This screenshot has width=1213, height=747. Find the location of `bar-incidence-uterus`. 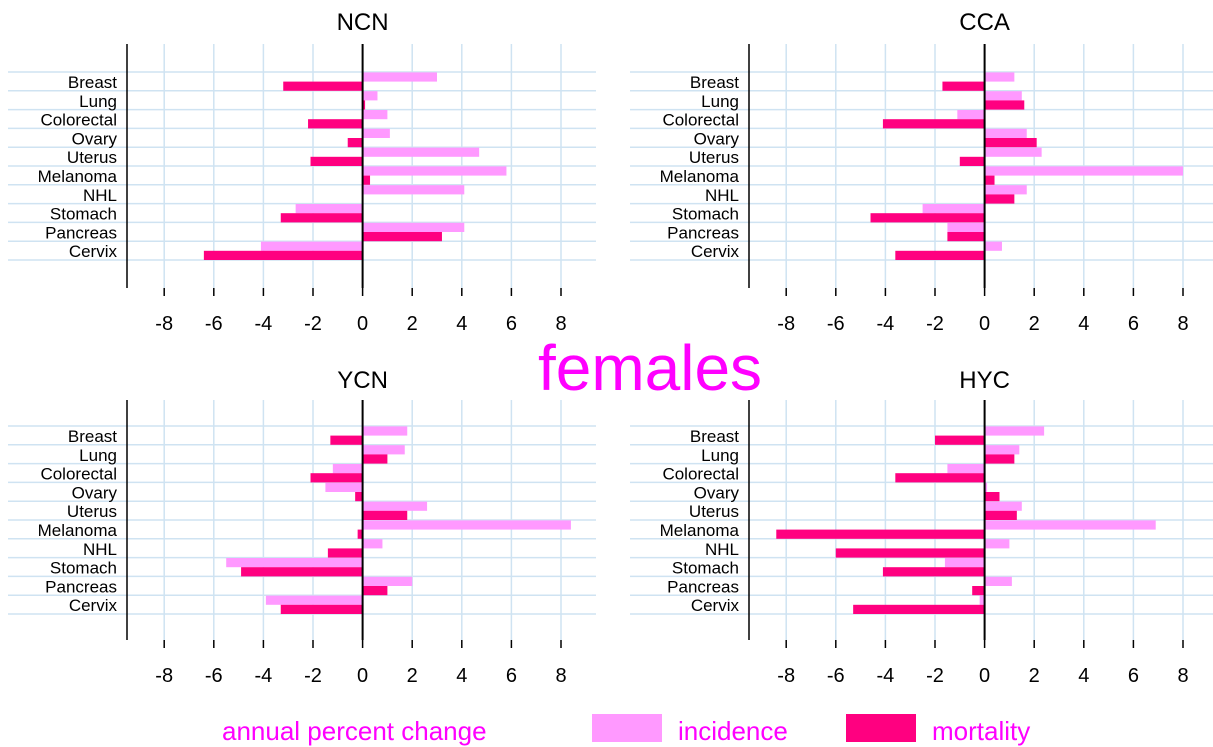

bar-incidence-uterus is located at coordinates (395, 506).